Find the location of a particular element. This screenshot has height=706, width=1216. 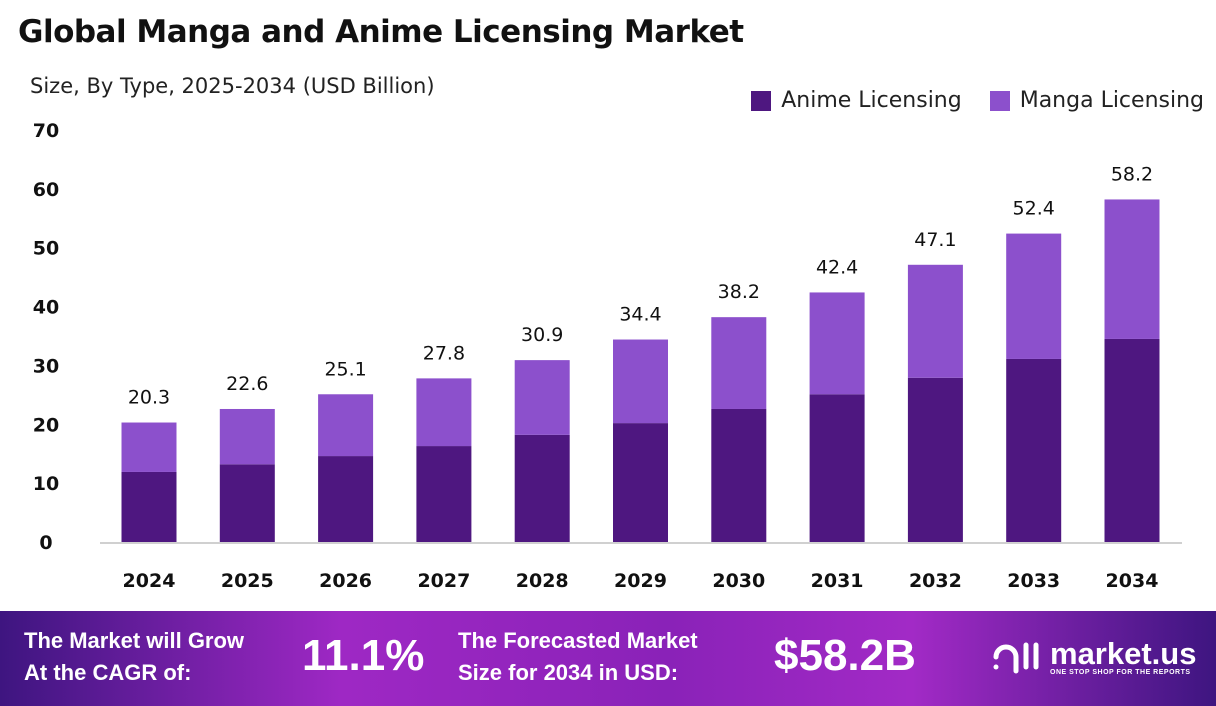

forecast-label-line2: Size for 2034 in USD: is located at coordinates (568, 672).